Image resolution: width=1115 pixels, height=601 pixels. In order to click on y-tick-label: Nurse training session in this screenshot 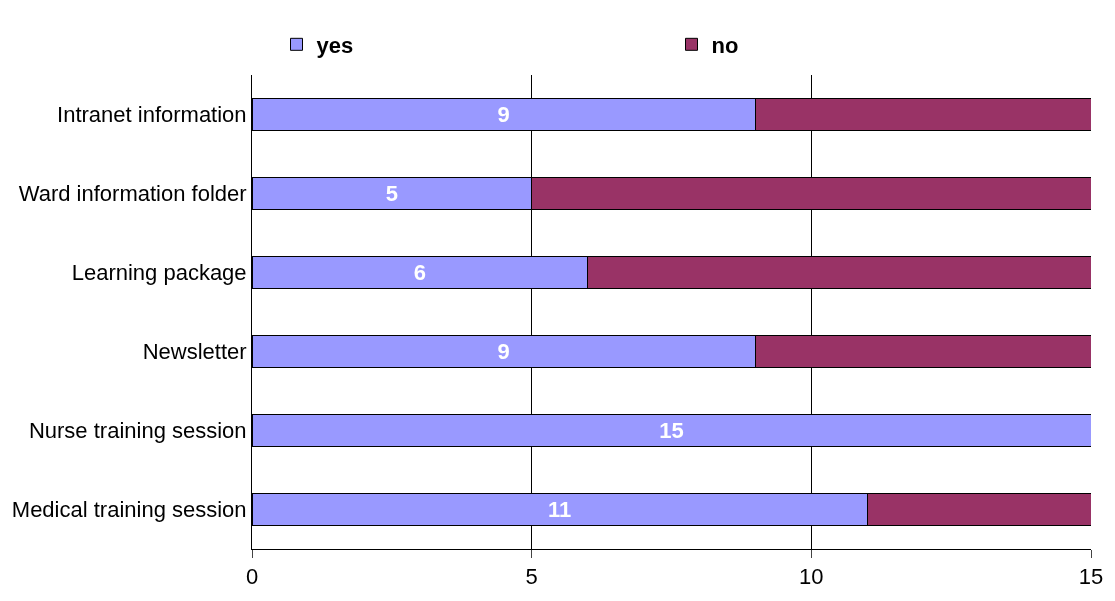, I will do `click(137, 431)`.